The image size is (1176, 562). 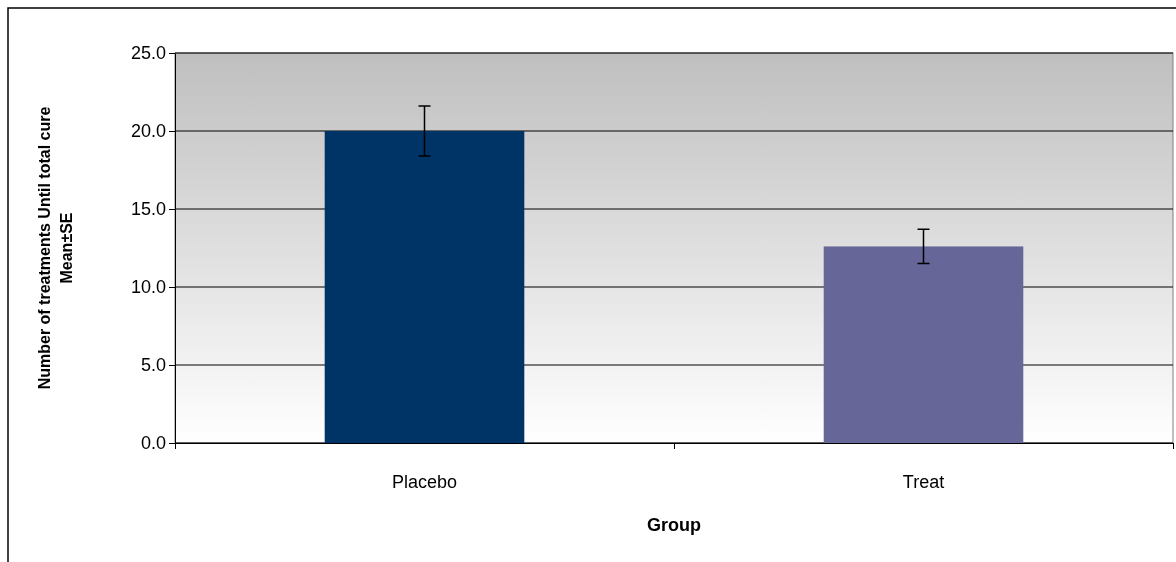 I want to click on x-tick-label: Placebo, so click(x=424, y=482).